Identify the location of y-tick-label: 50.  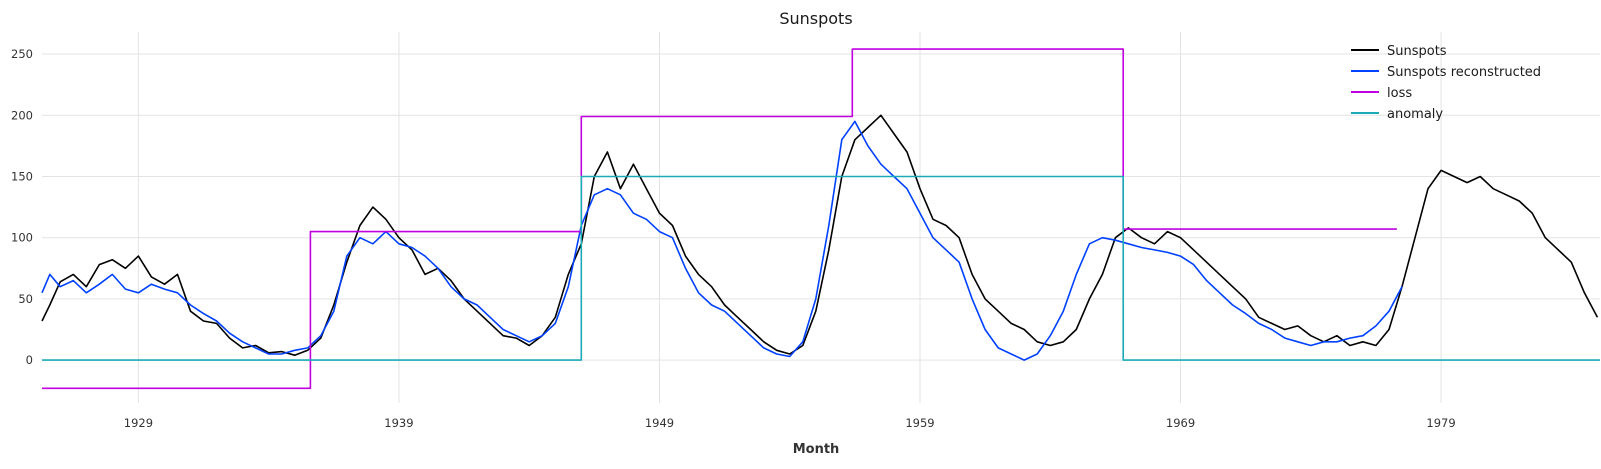
(25, 299).